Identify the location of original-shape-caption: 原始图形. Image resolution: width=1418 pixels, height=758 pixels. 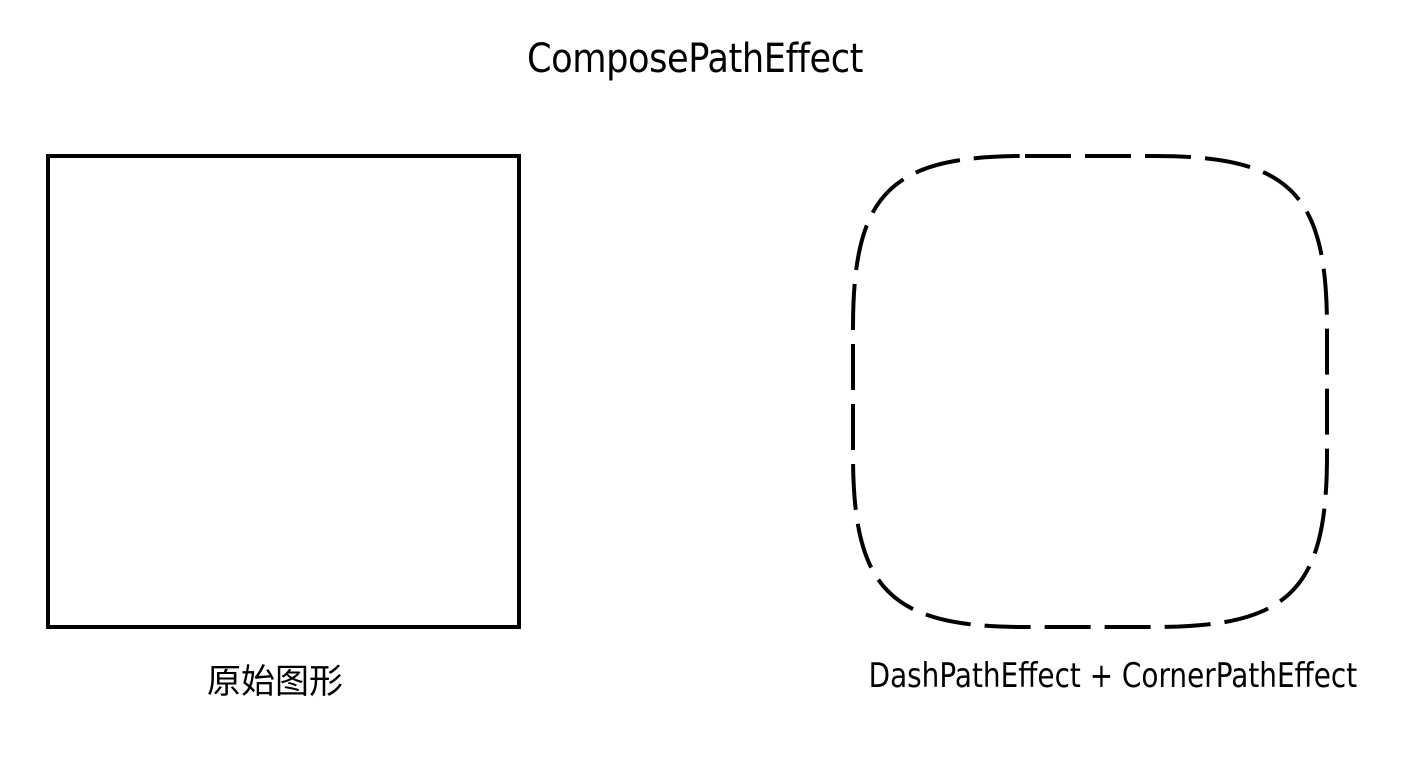
(275, 682).